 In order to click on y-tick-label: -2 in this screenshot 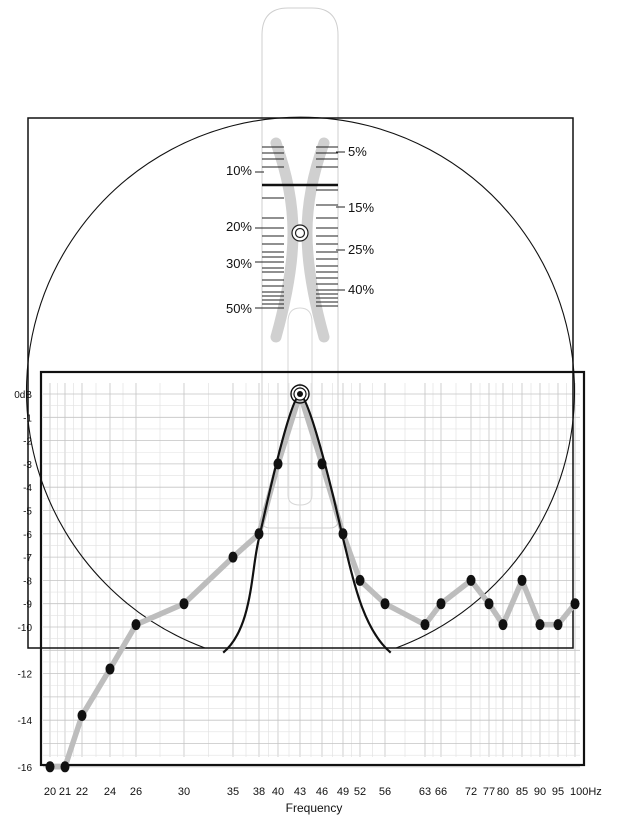, I will do `click(27, 442)`.